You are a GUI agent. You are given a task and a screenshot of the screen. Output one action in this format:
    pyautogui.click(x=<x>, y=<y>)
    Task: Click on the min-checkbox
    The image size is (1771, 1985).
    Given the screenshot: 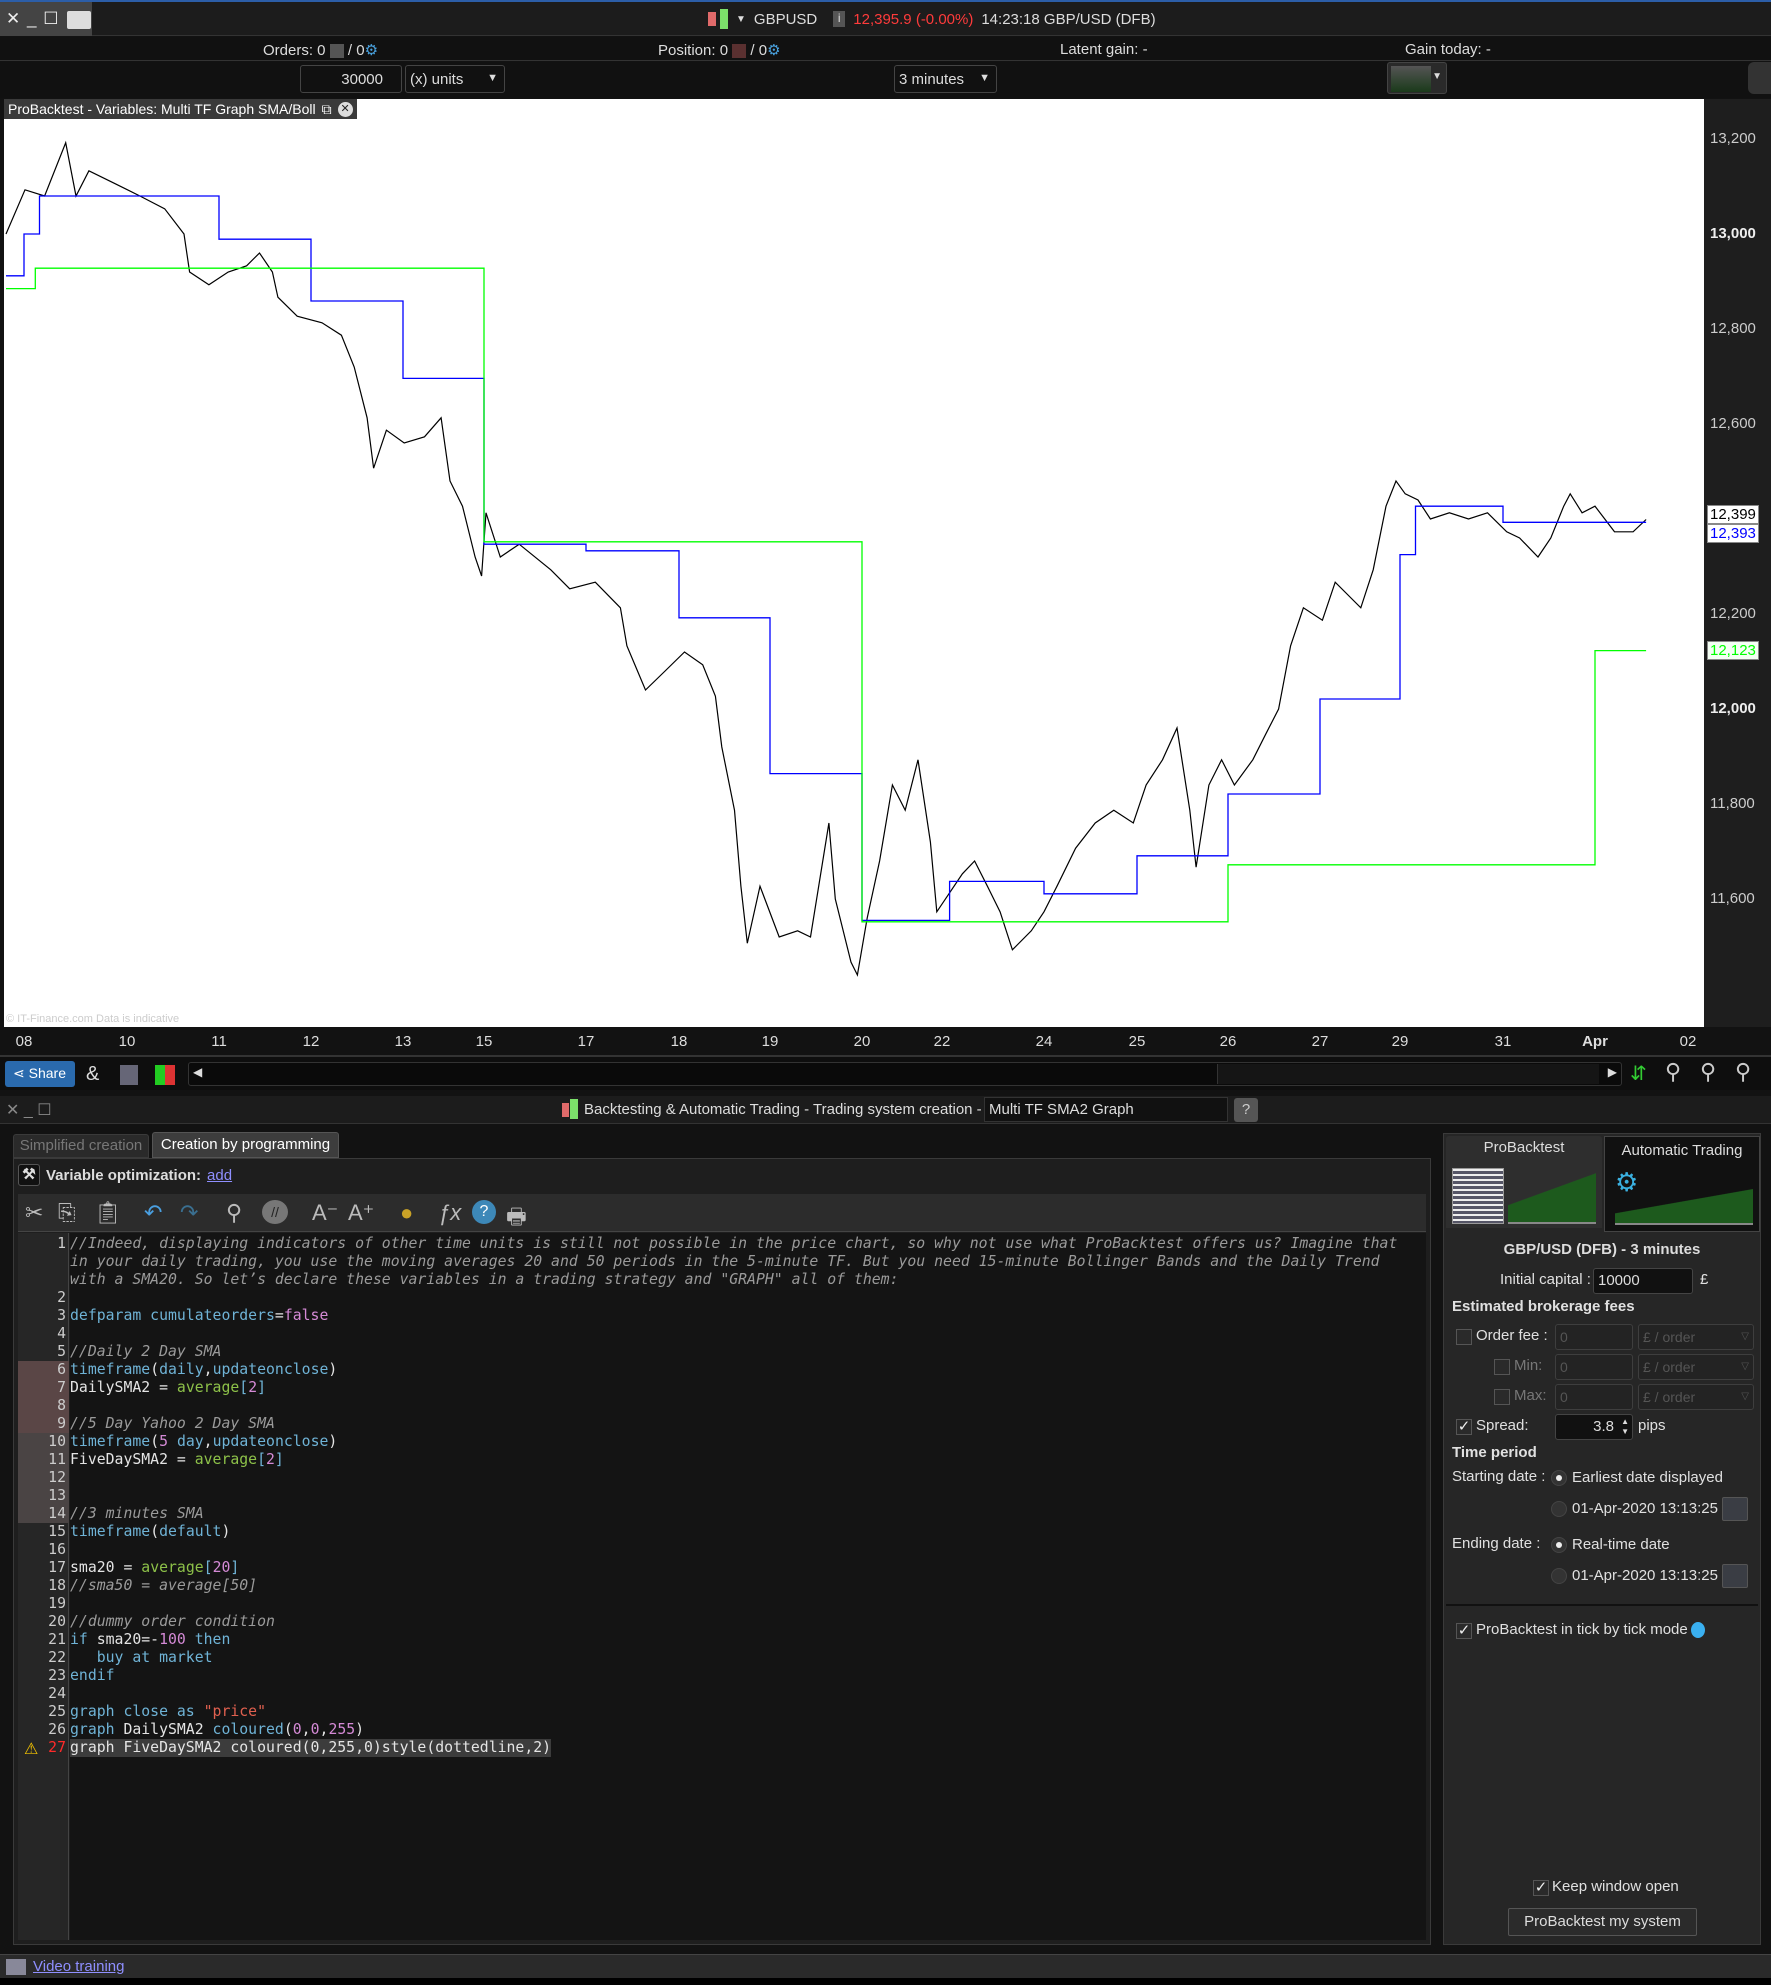 What is the action you would take?
    pyautogui.click(x=1502, y=1367)
    